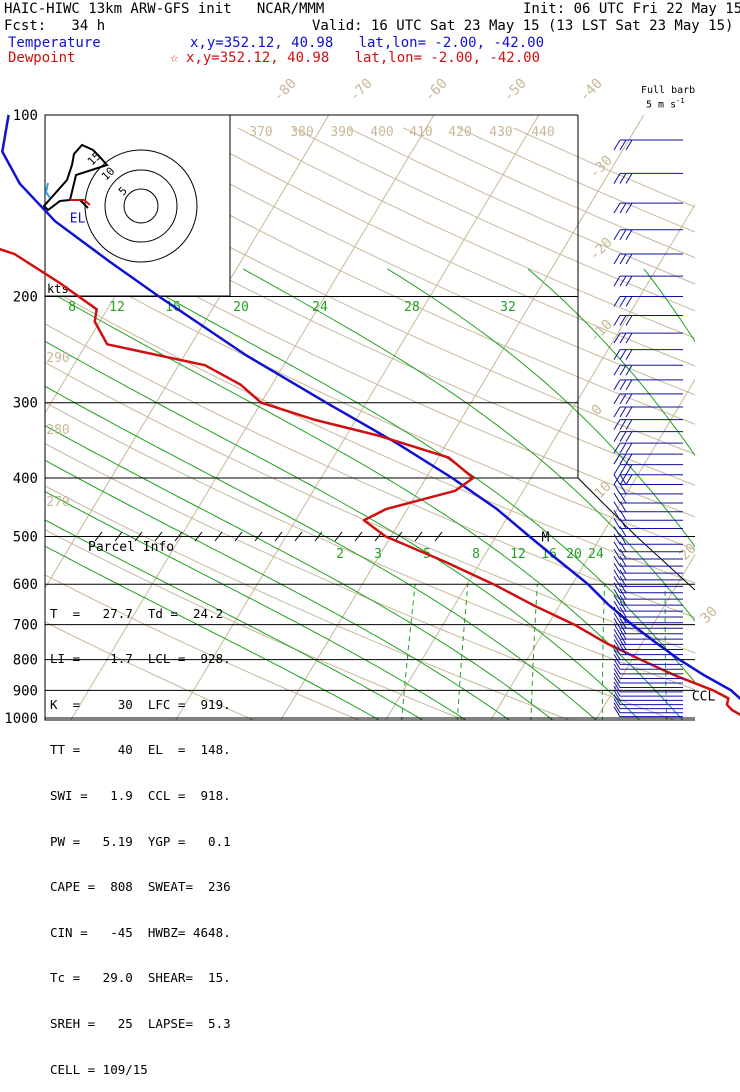 The height and width of the screenshot is (1092, 740). What do you see at coordinates (668, 90) in the screenshot?
I see `barb-legend-title: Full barb` at bounding box center [668, 90].